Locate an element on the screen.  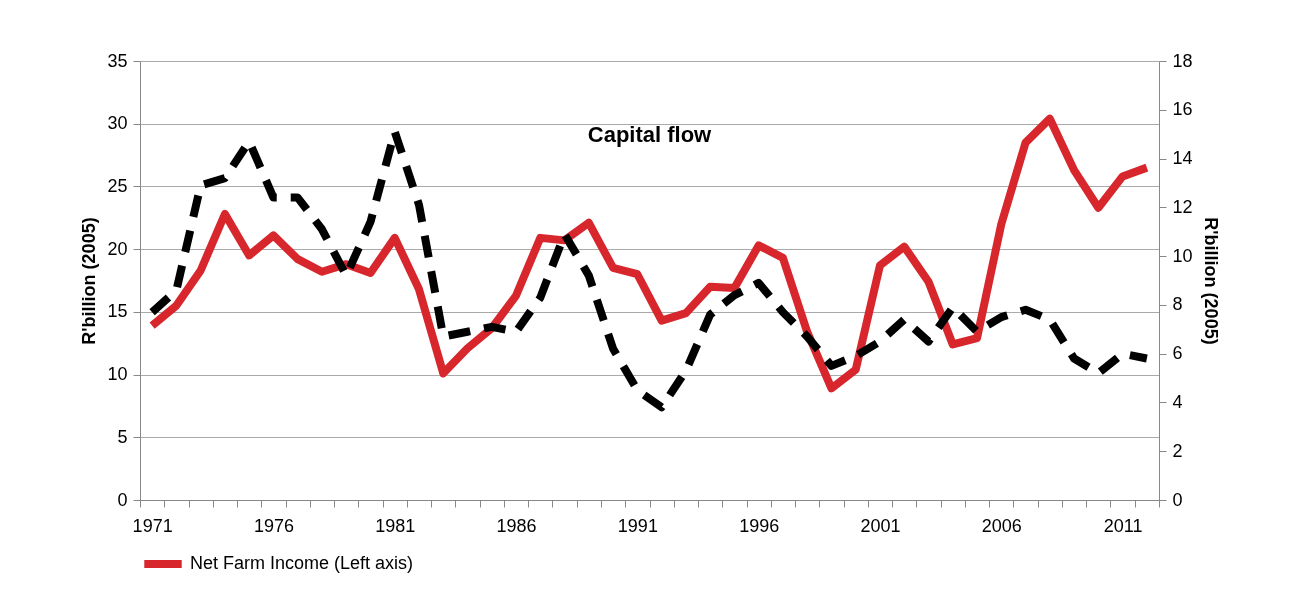
y2-tick-label: 12 is located at coordinates (1182, 206).